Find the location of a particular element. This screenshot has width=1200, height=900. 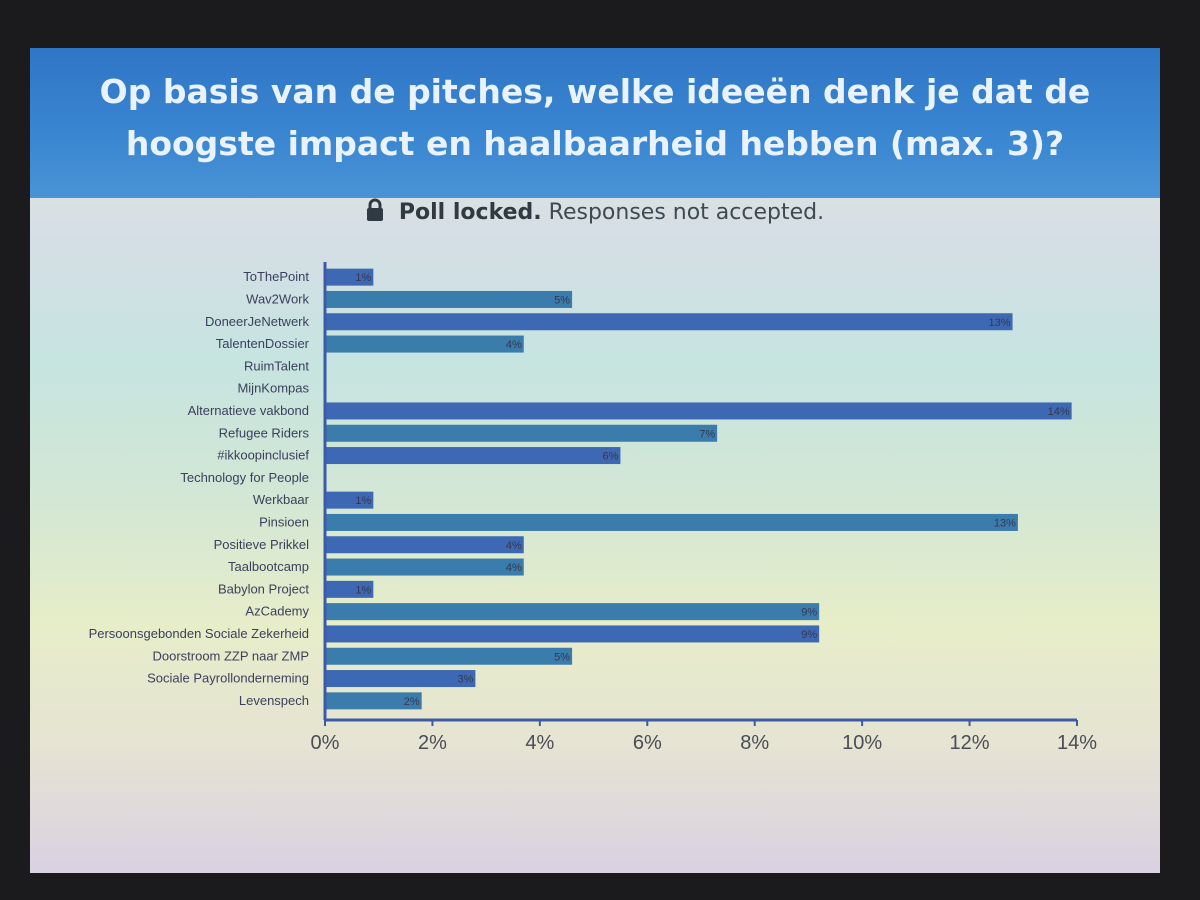

bar-value-label: 14% is located at coordinates (1059, 412).